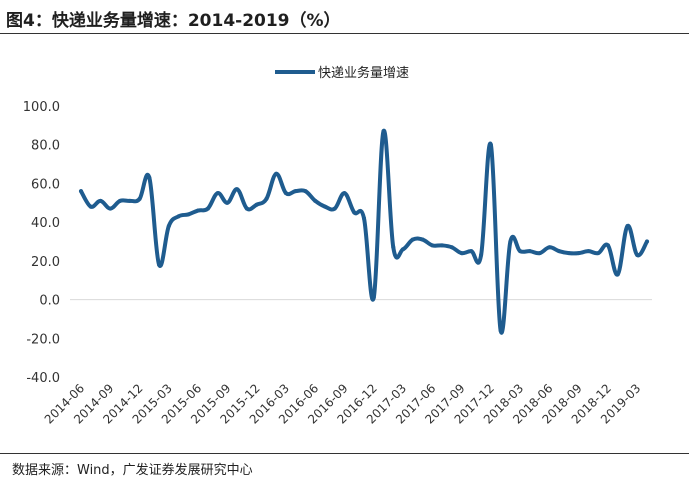  I want to click on y-tick-label: 60.0, so click(45, 184).